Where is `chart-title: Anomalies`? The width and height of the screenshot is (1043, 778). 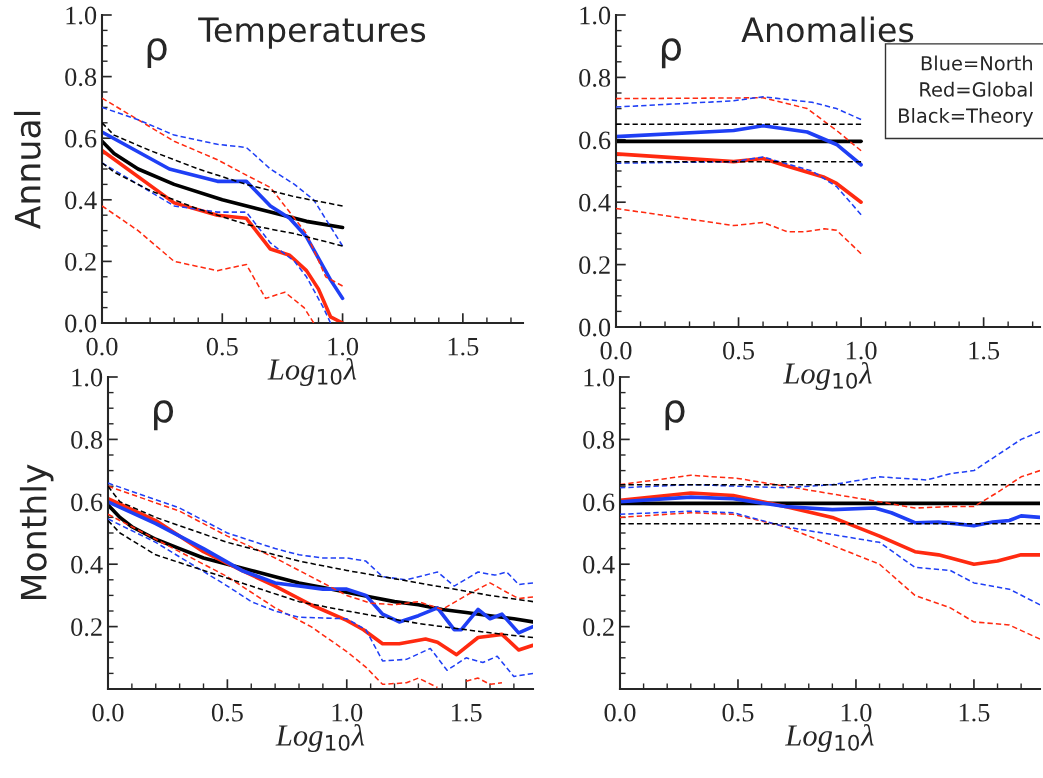 chart-title: Anomalies is located at coordinates (827, 29).